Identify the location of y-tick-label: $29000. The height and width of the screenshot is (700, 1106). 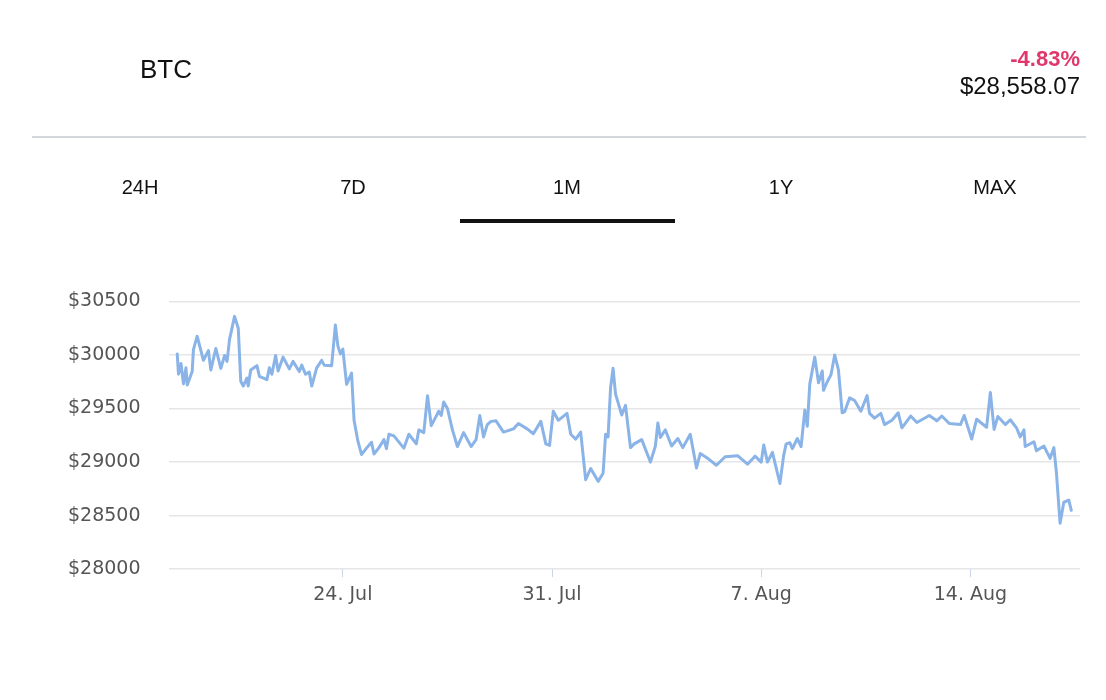
(104, 460).